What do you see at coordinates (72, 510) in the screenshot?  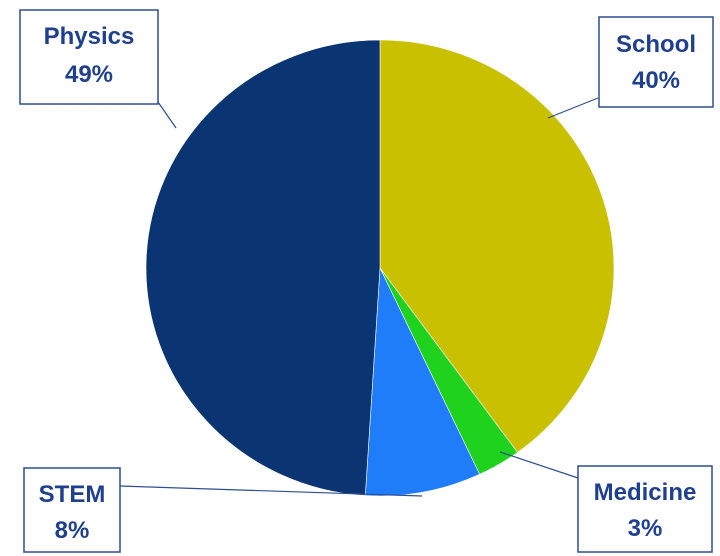 I see `label-stem: STEM 8%` at bounding box center [72, 510].